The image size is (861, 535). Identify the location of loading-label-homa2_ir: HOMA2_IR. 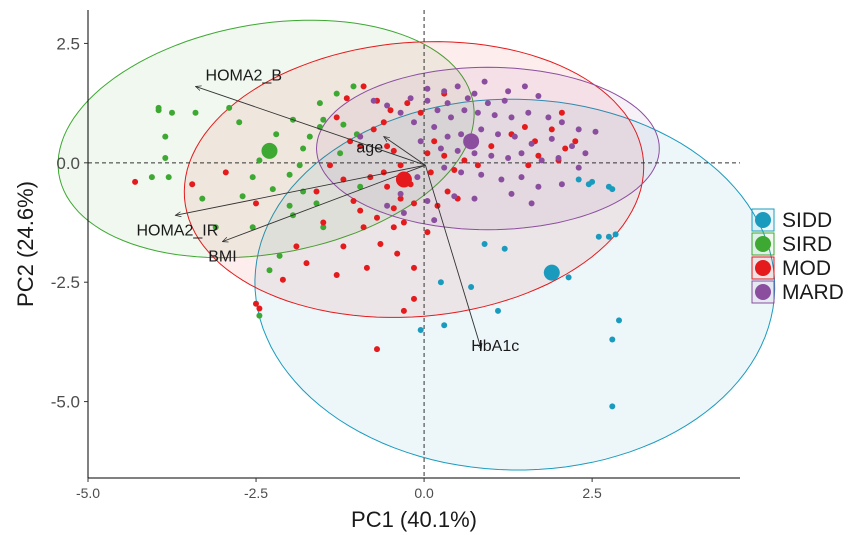
(177, 230).